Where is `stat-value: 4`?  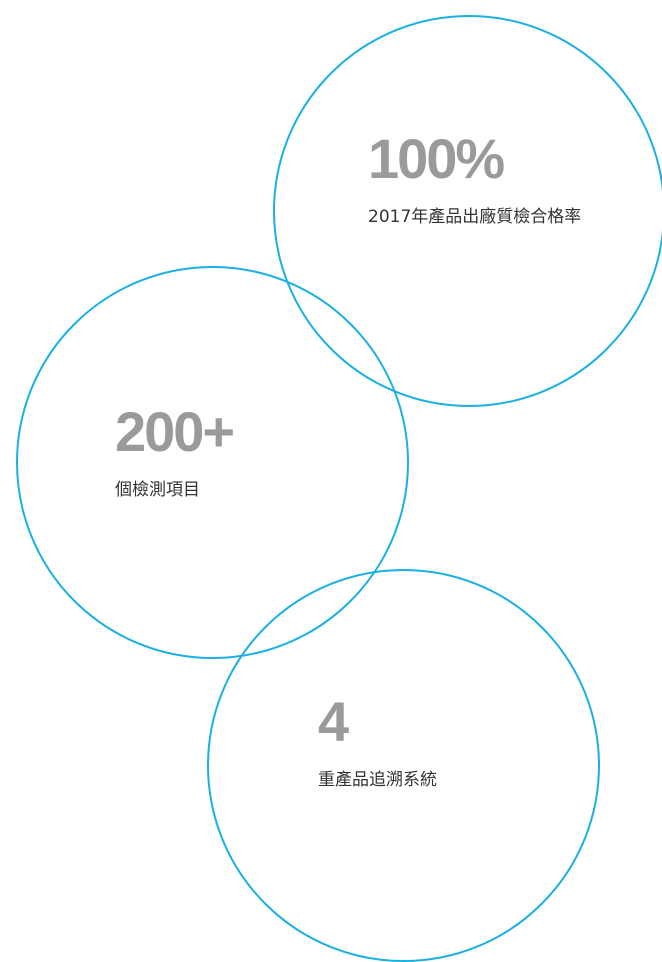 stat-value: 4 is located at coordinates (333, 721).